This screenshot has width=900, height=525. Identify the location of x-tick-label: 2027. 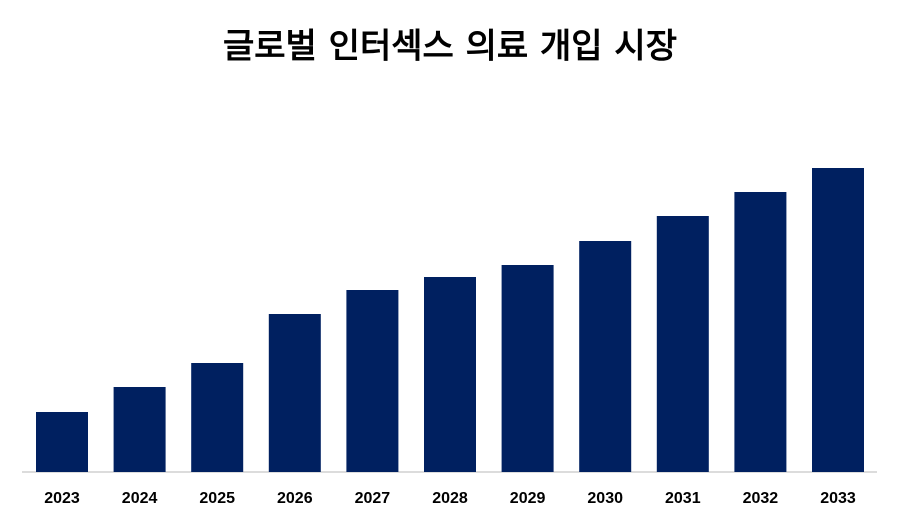
(373, 498).